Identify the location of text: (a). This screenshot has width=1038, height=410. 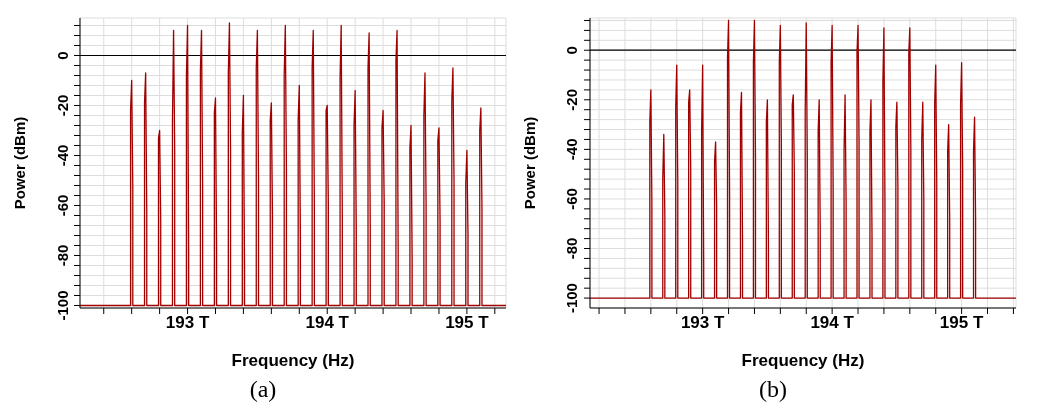
(263, 389).